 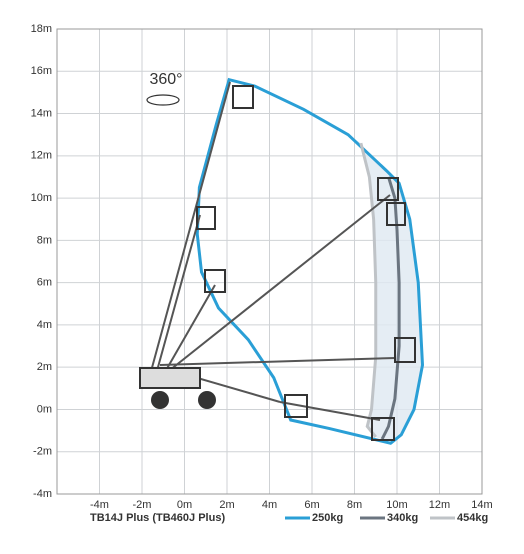 What do you see at coordinates (368, 290) in the screenshot?
I see `envelope-line` at bounding box center [368, 290].